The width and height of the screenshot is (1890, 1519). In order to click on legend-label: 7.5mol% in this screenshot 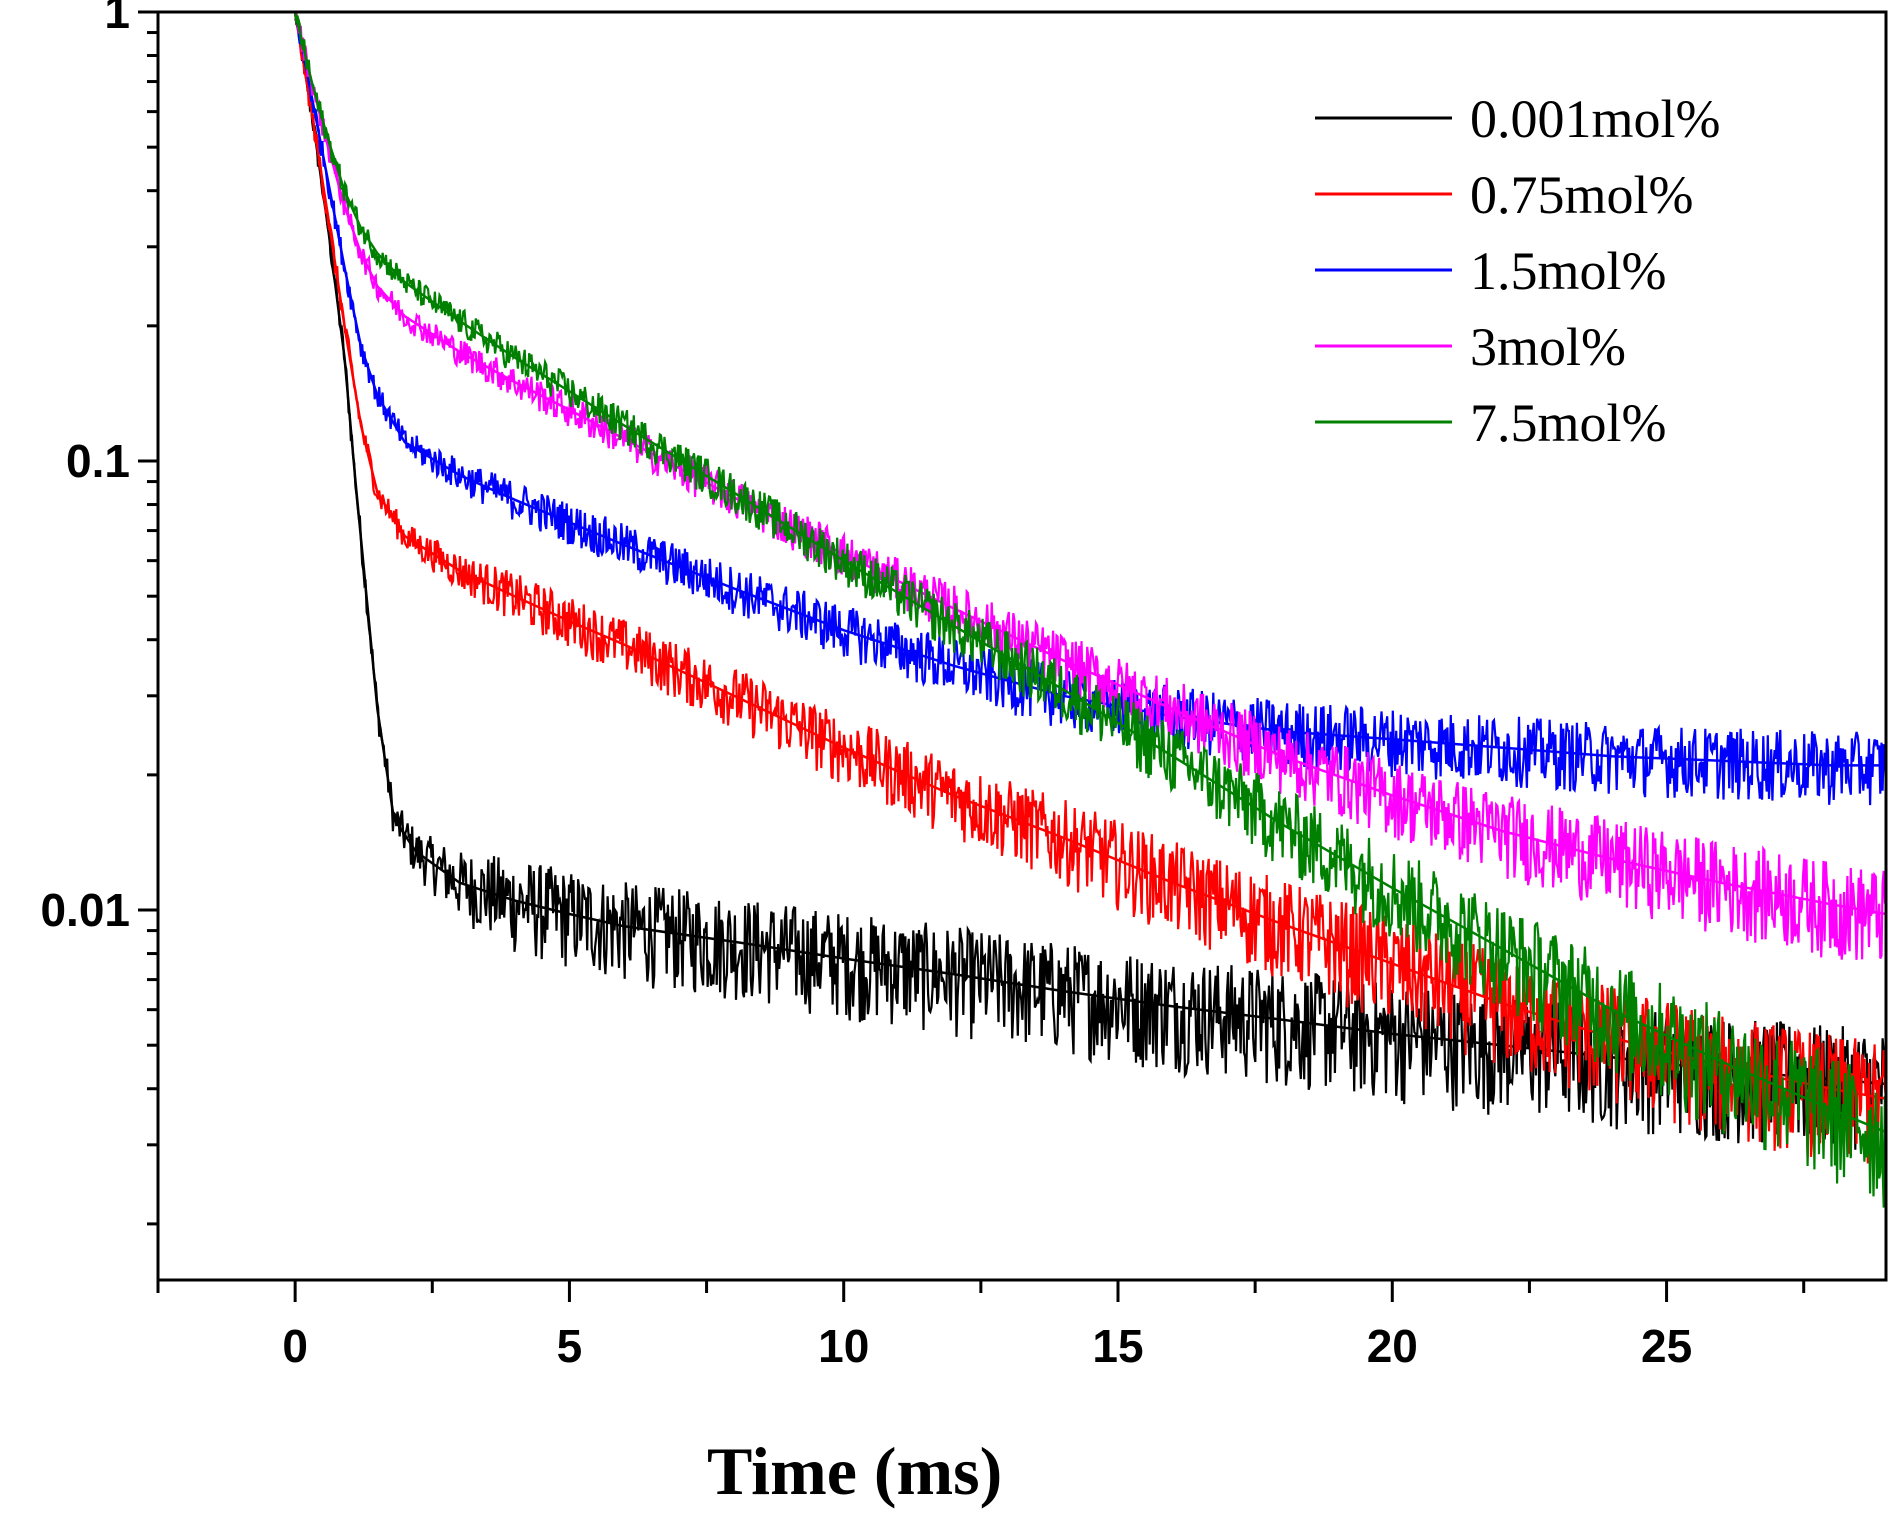, I will do `click(1568, 423)`.